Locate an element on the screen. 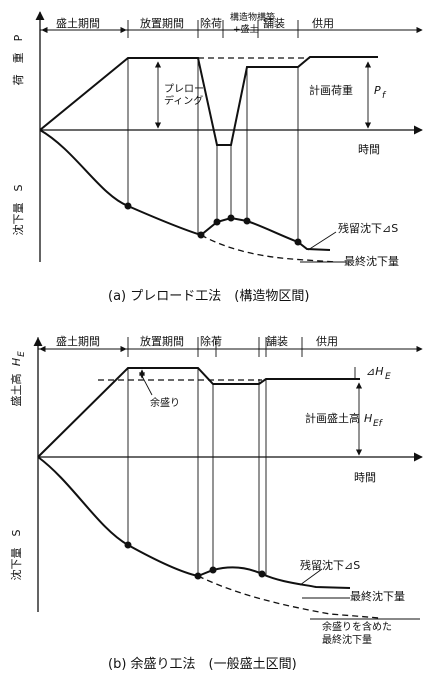 Image resolution: width=444 pixels, height=680 pixels. a-caption: (a) プレロード工法 (構造物区間) is located at coordinates (208, 296).